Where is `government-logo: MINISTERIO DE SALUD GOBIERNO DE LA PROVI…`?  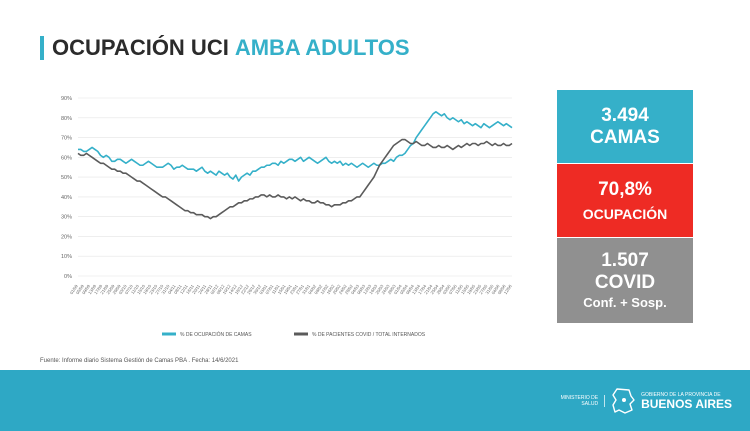
government-logo: MINISTERIO DE SALUD GOBIERNO DE LA PROVI… is located at coordinates (646, 401).